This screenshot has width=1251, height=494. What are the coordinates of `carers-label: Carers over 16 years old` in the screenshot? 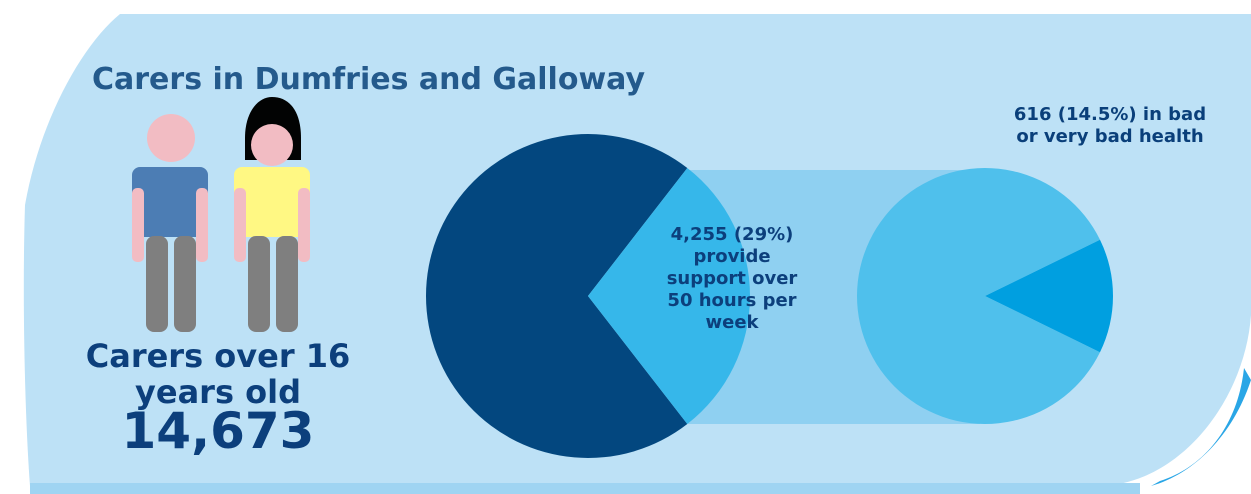 It's located at (218, 374).